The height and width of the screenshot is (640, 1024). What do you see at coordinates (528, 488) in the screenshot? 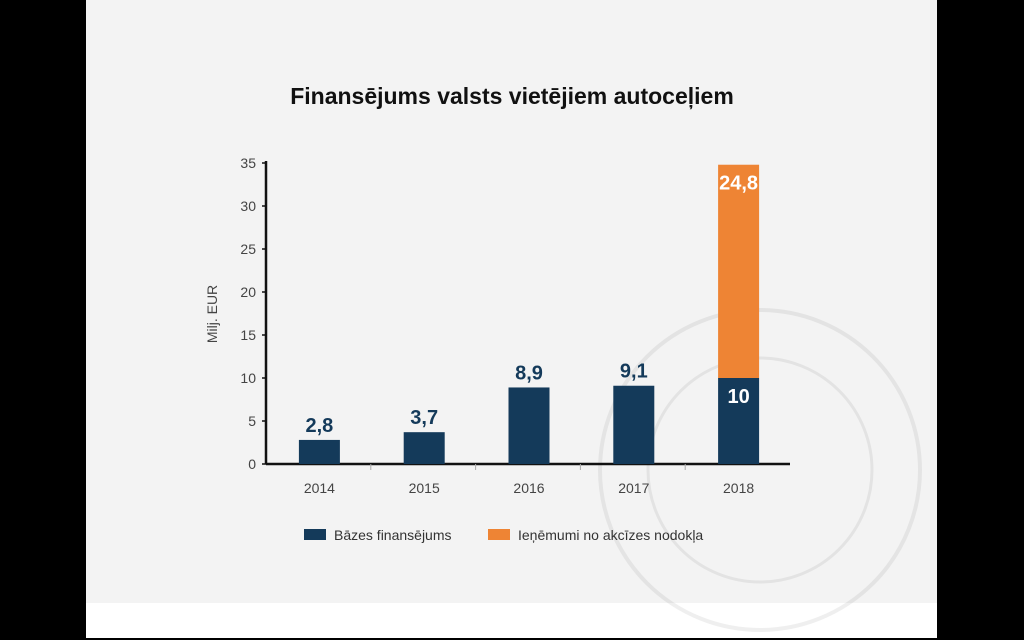
I see `x-tick-label: 2016` at bounding box center [528, 488].